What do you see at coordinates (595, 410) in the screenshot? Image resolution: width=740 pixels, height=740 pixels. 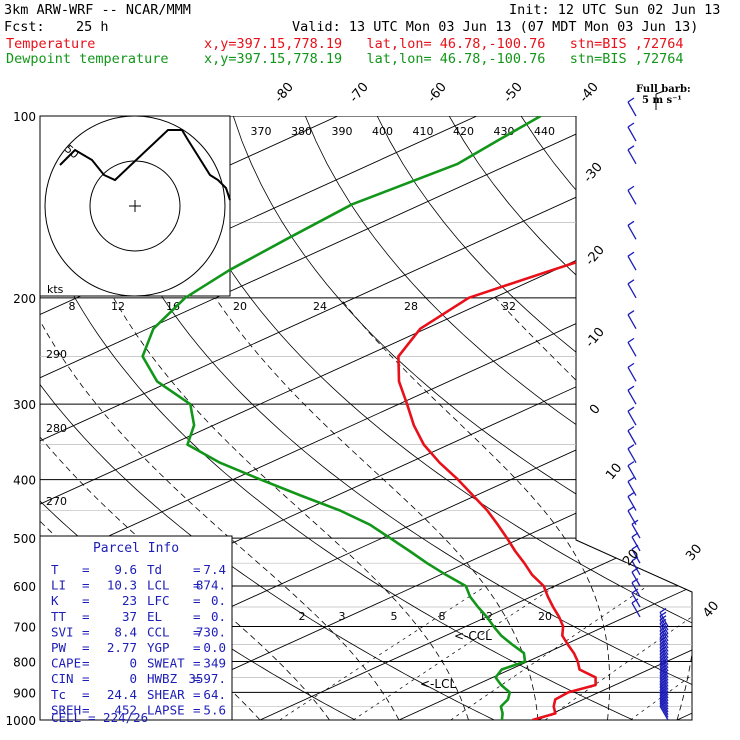 I see `isotherm-label: 0` at bounding box center [595, 410].